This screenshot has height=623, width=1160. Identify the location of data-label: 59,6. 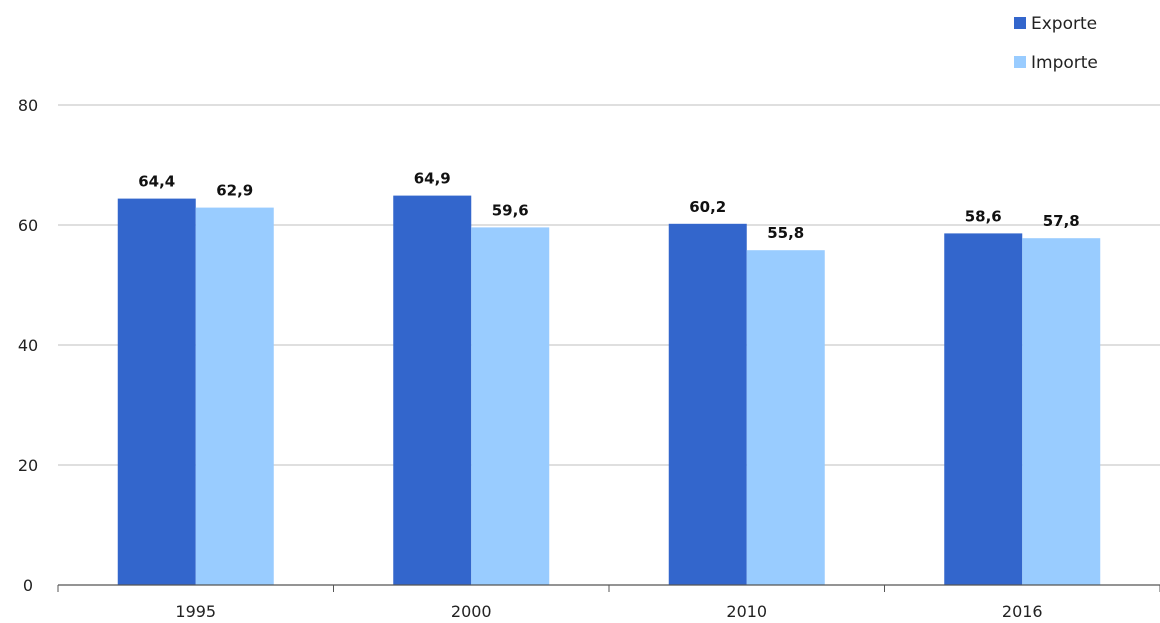
(510, 210).